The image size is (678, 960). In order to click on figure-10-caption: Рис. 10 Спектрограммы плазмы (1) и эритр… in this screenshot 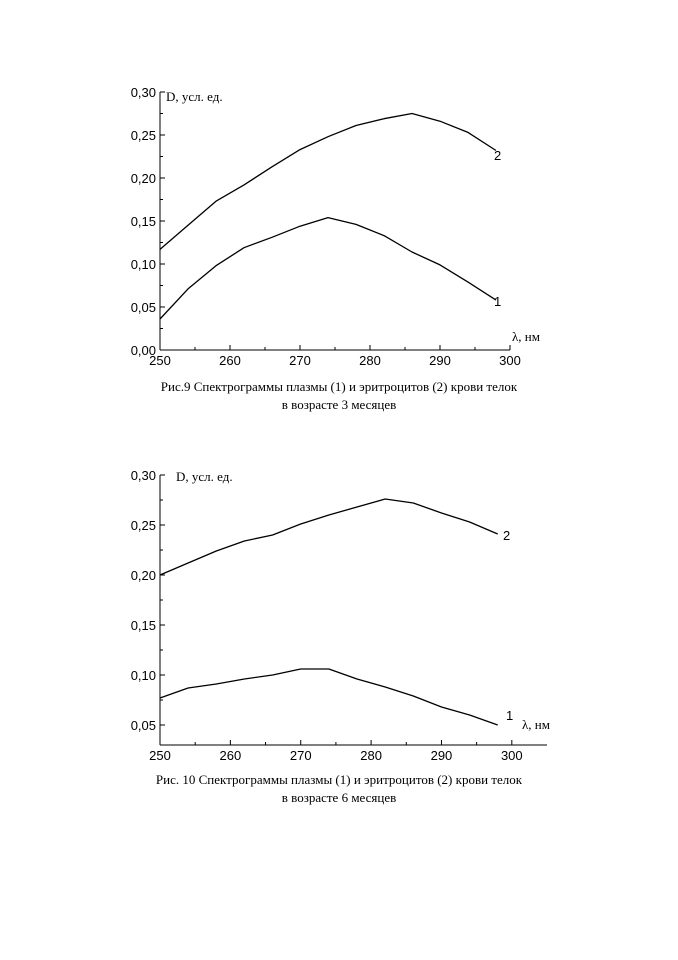, I will do `click(339, 789)`.